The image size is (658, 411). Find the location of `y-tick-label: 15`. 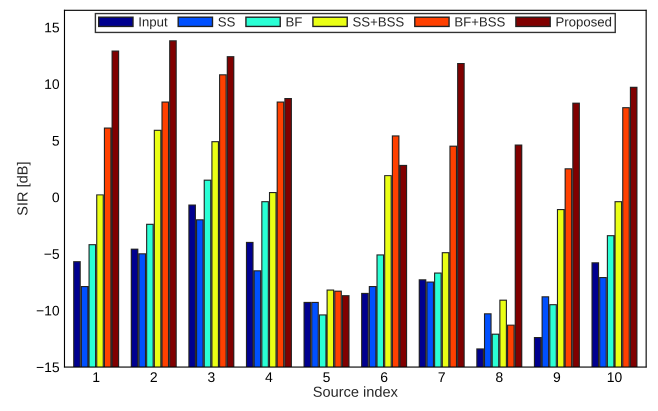

y-tick-label: 15 is located at coordinates (52, 27).